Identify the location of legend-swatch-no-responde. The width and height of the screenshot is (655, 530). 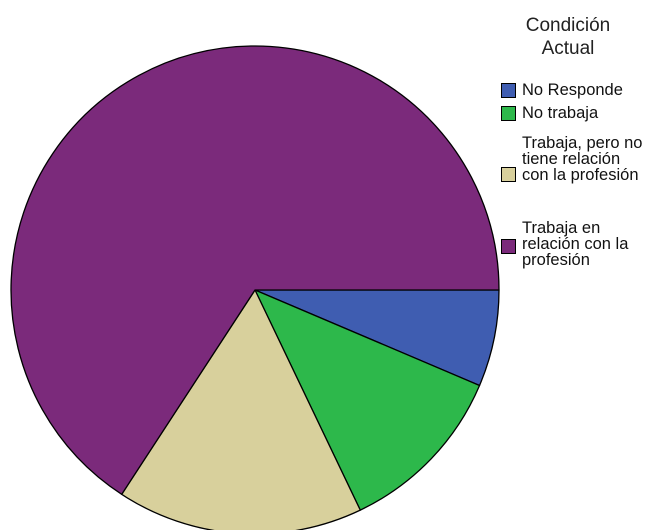
(508, 90).